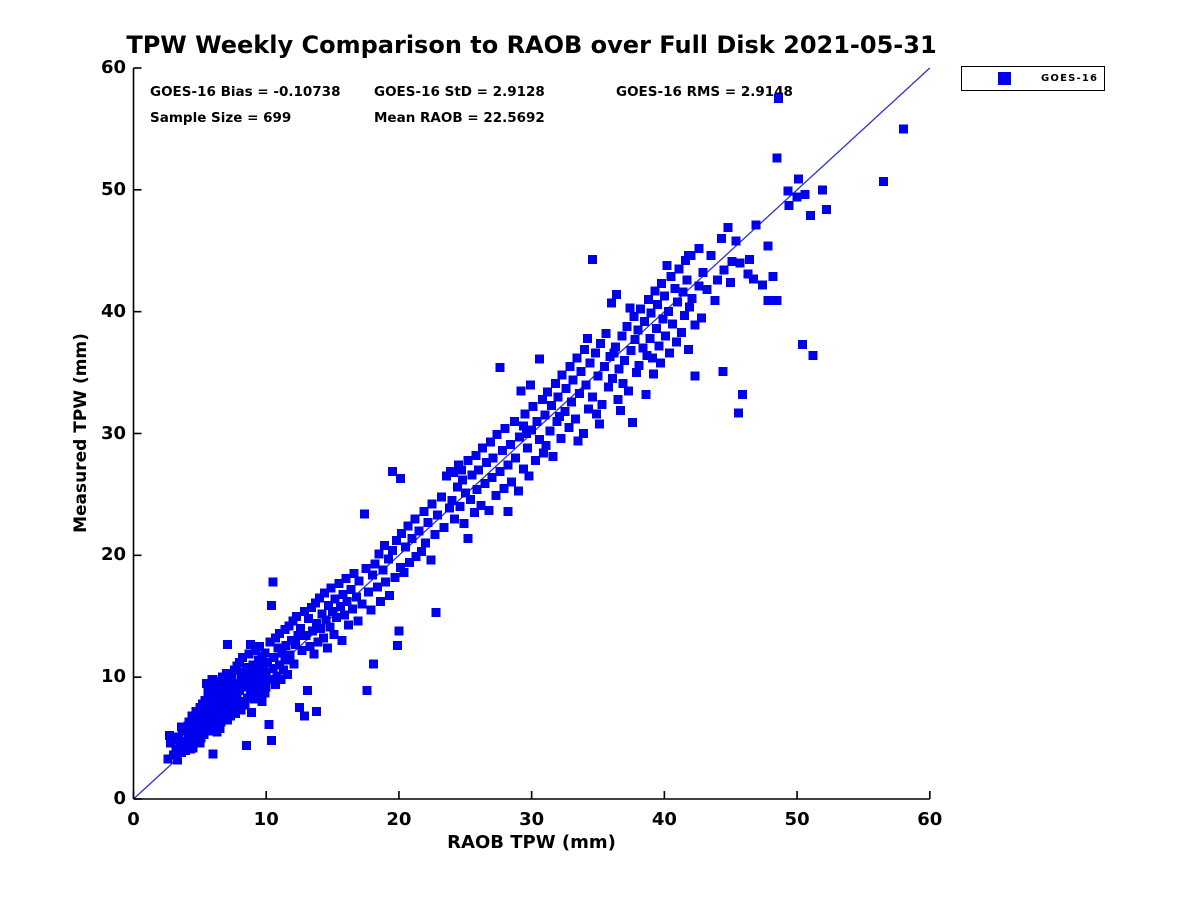  Describe the element at coordinates (113, 555) in the screenshot. I see `y-tick-label: 20` at that location.